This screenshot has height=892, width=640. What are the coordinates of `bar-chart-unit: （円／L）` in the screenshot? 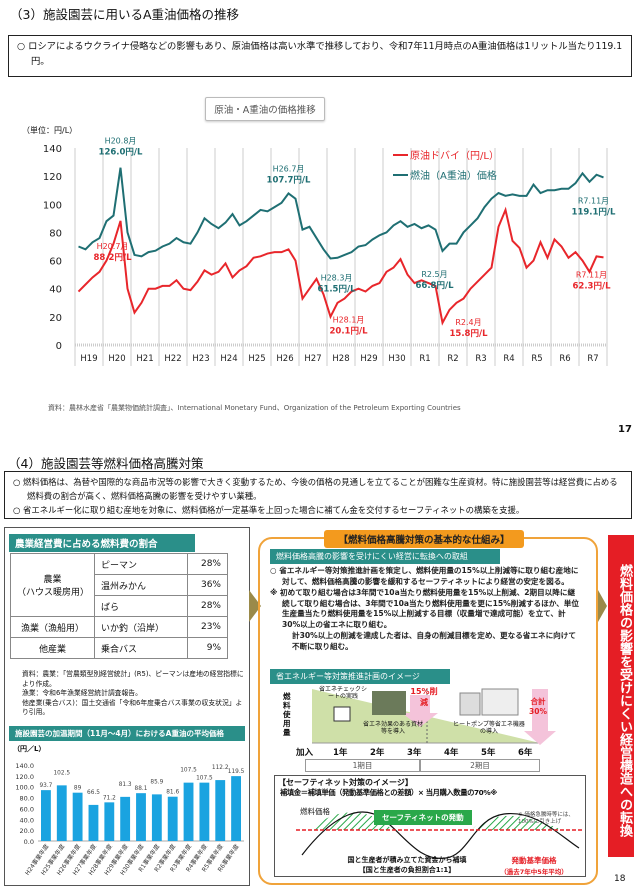 It's located at (29, 749).